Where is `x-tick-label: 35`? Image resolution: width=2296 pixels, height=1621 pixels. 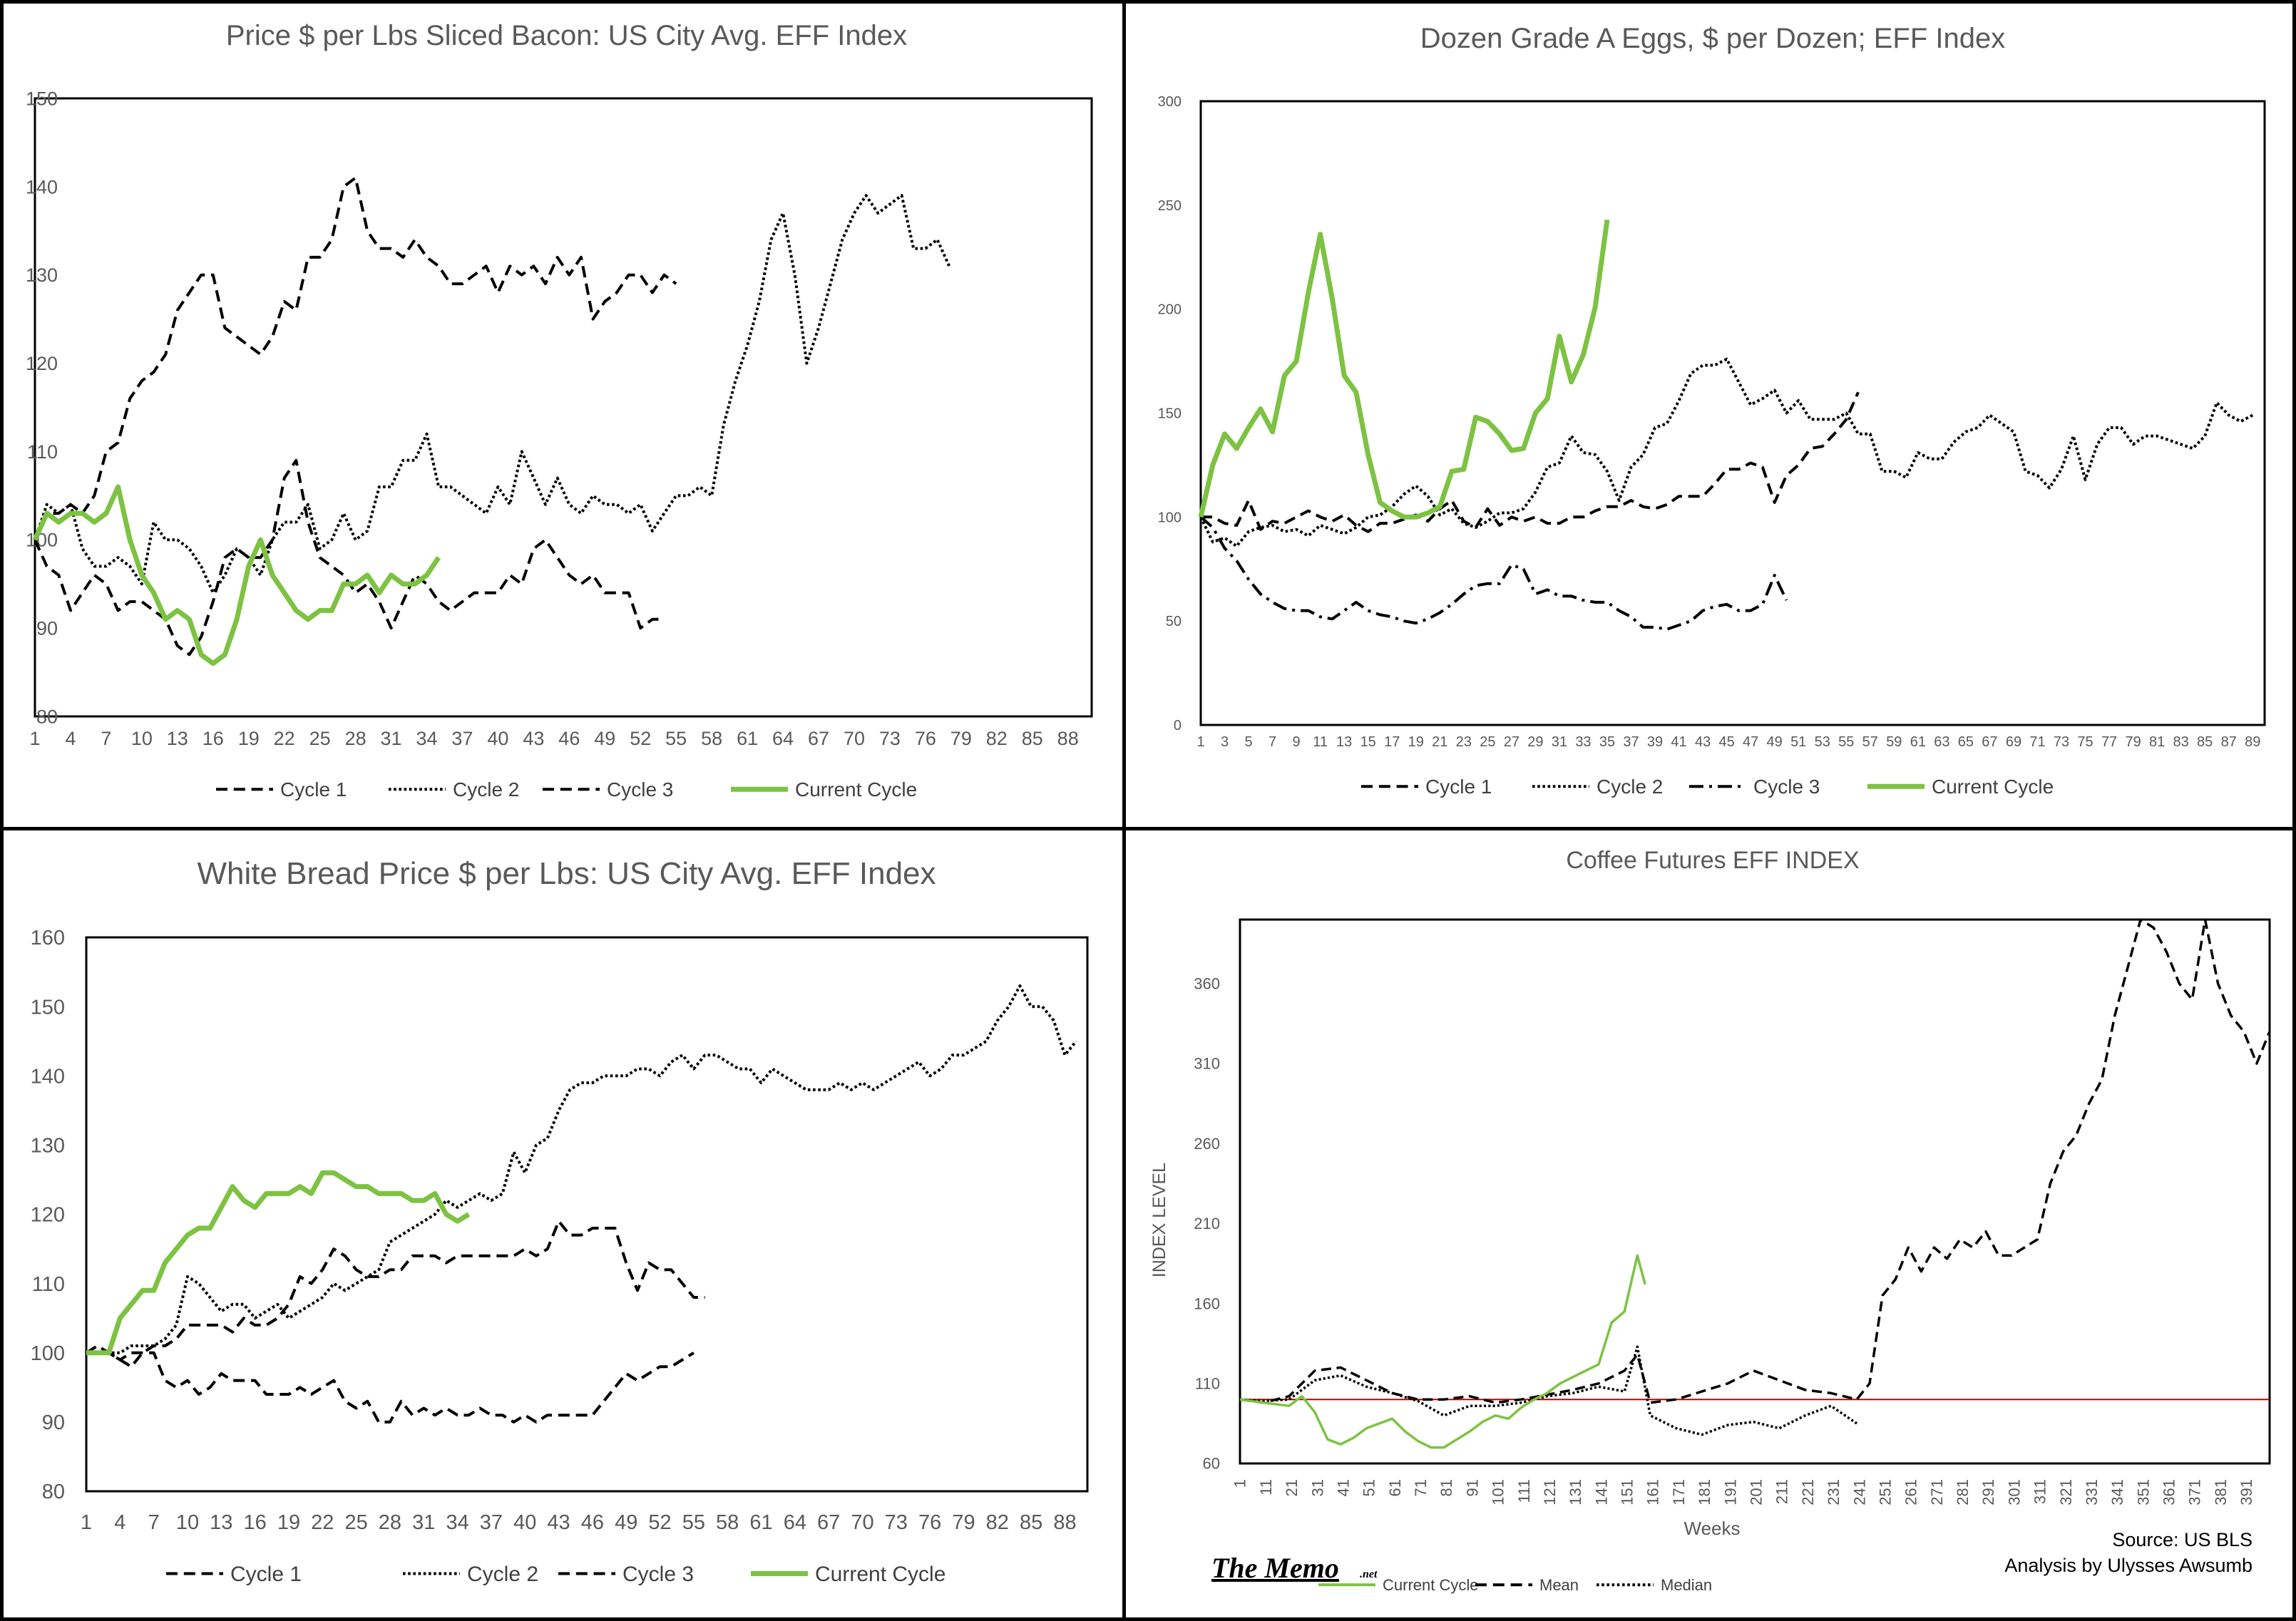 x-tick-label: 35 is located at coordinates (1607, 742).